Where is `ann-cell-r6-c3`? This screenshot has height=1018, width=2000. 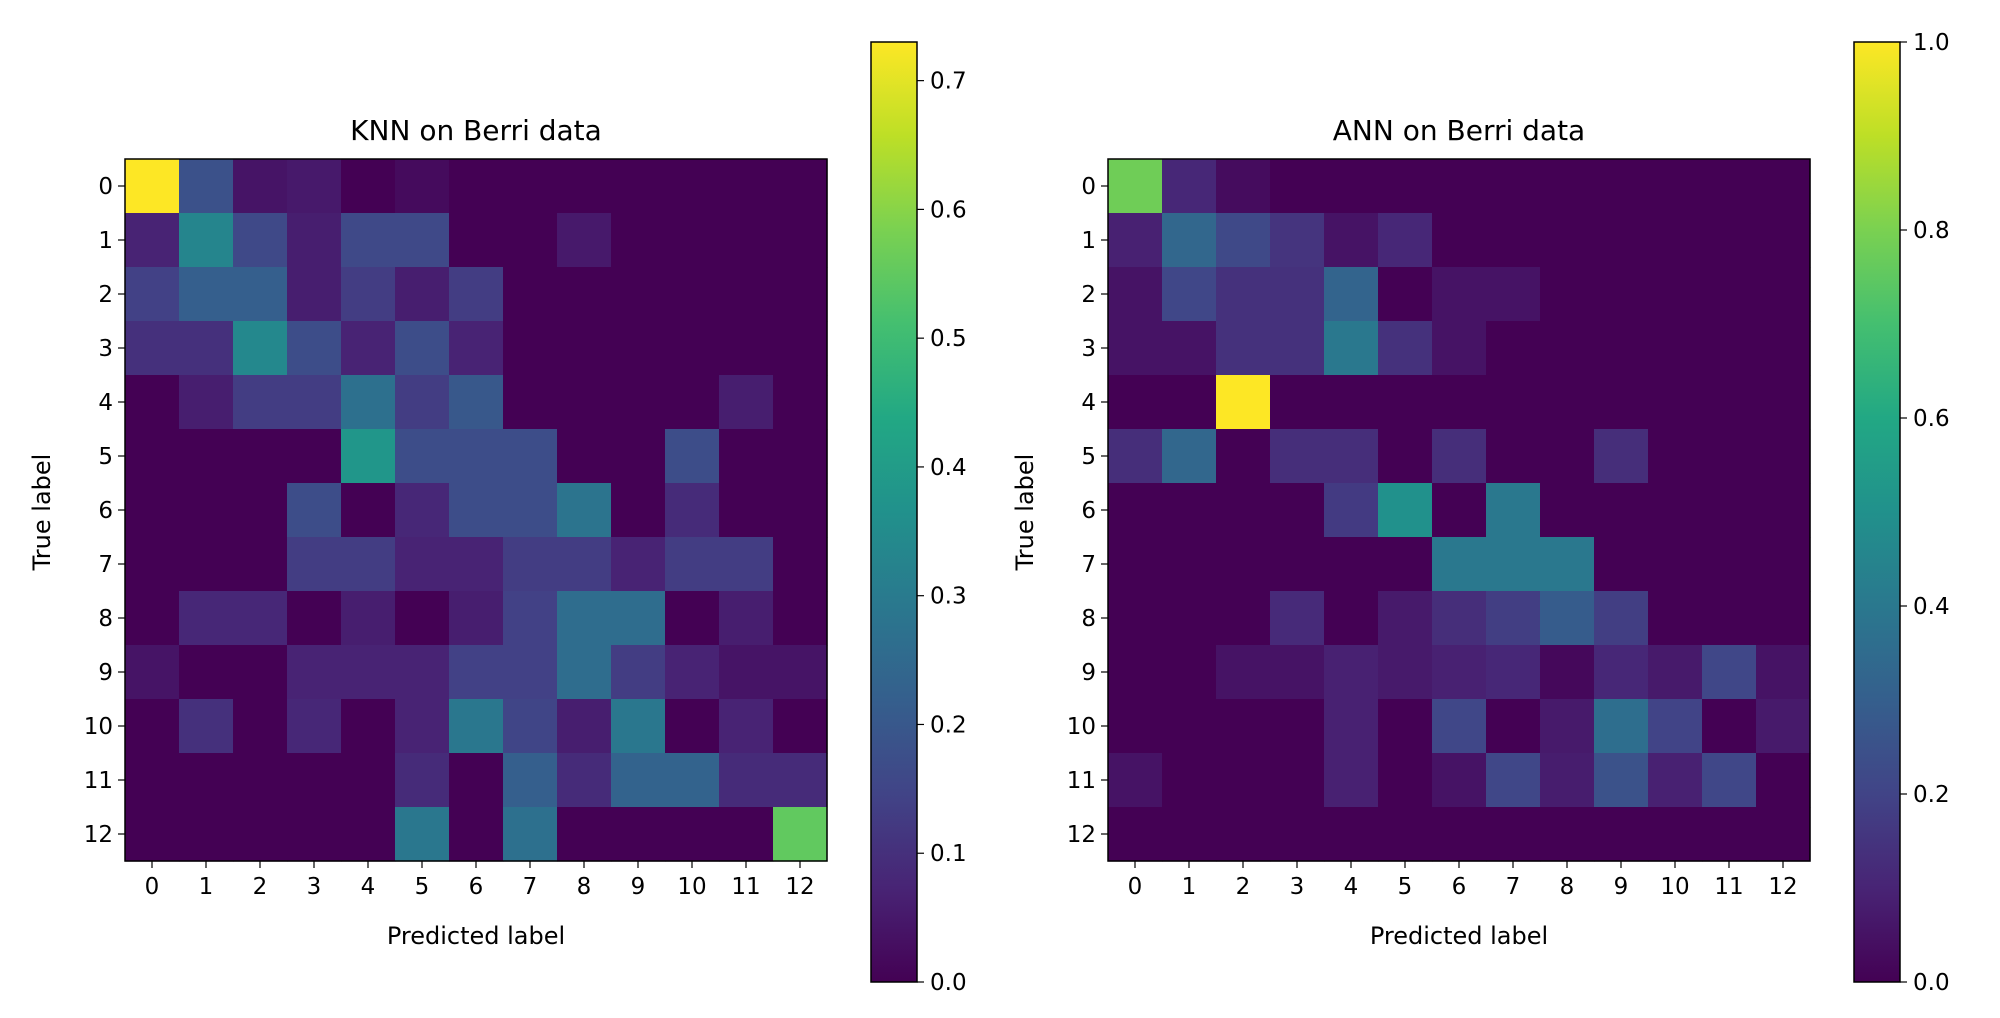
ann-cell-r6-c3 is located at coordinates (1297, 510).